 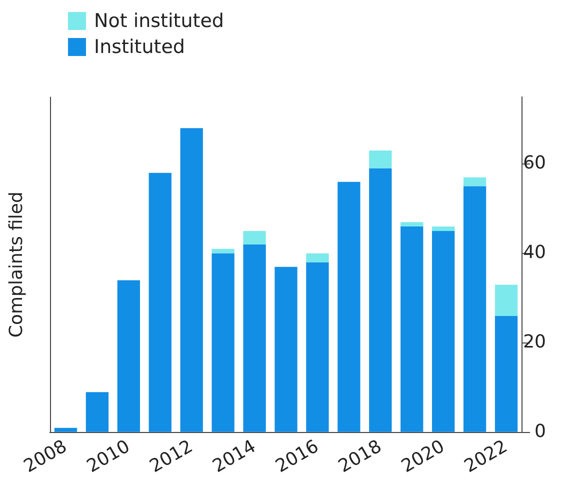 What do you see at coordinates (534, 253) in the screenshot?
I see `y-tick-label: 40` at bounding box center [534, 253].